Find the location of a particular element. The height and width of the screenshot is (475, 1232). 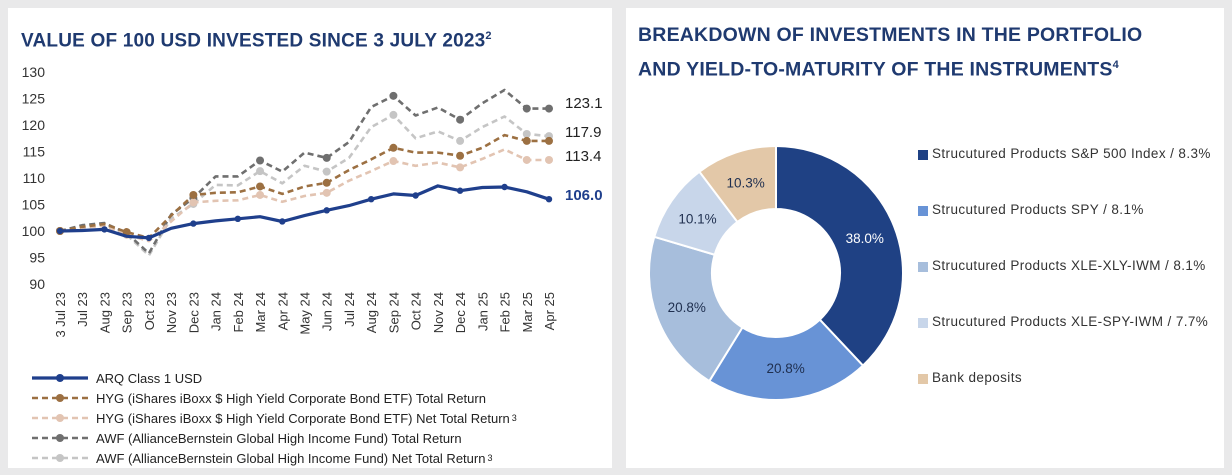

donut-legend-item: Strucutured Products XLE-SPY-IWM / 7.7% is located at coordinates (1063, 321).